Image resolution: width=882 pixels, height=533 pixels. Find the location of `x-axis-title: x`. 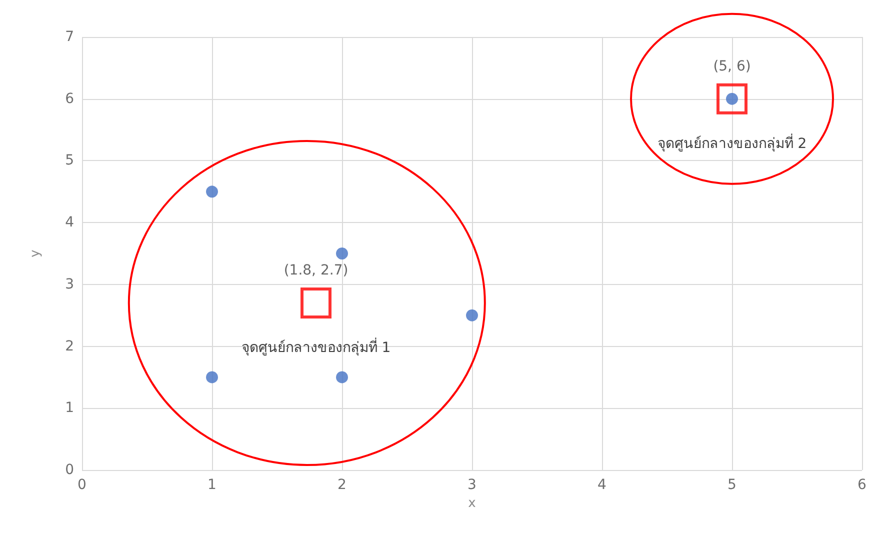

x-axis-title: x is located at coordinates (472, 503).